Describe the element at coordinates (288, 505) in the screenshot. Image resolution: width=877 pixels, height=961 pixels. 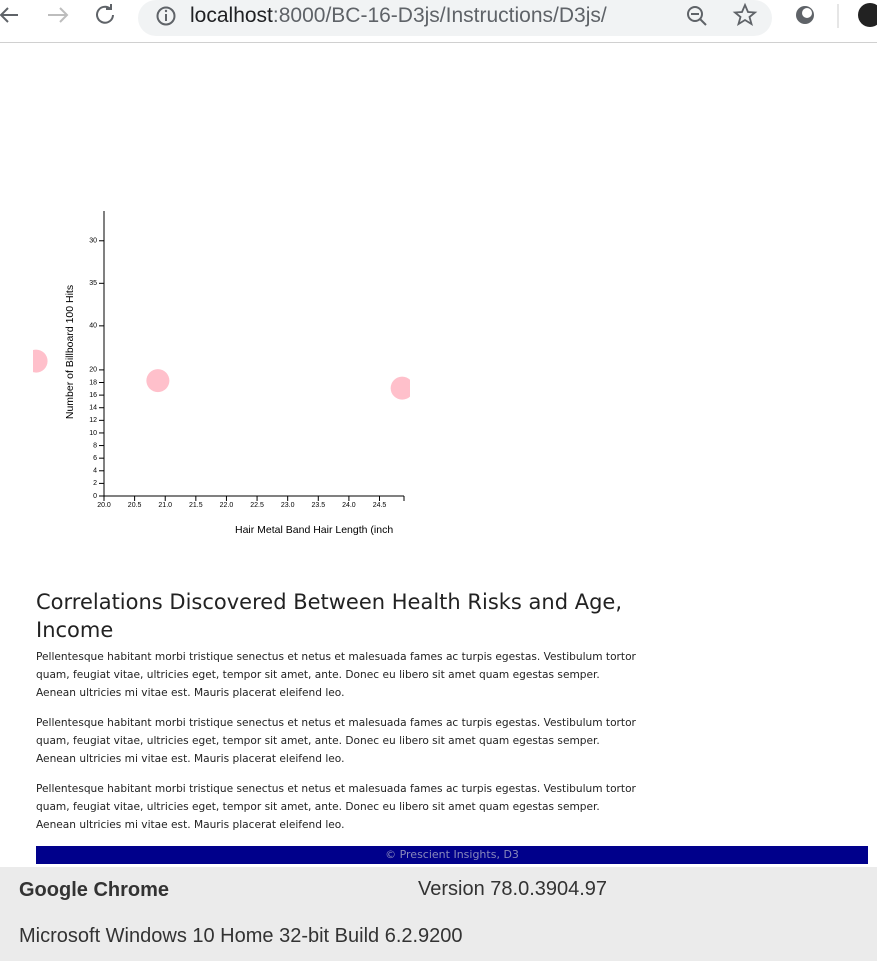
I see `x-tick-label: 23.0` at that location.